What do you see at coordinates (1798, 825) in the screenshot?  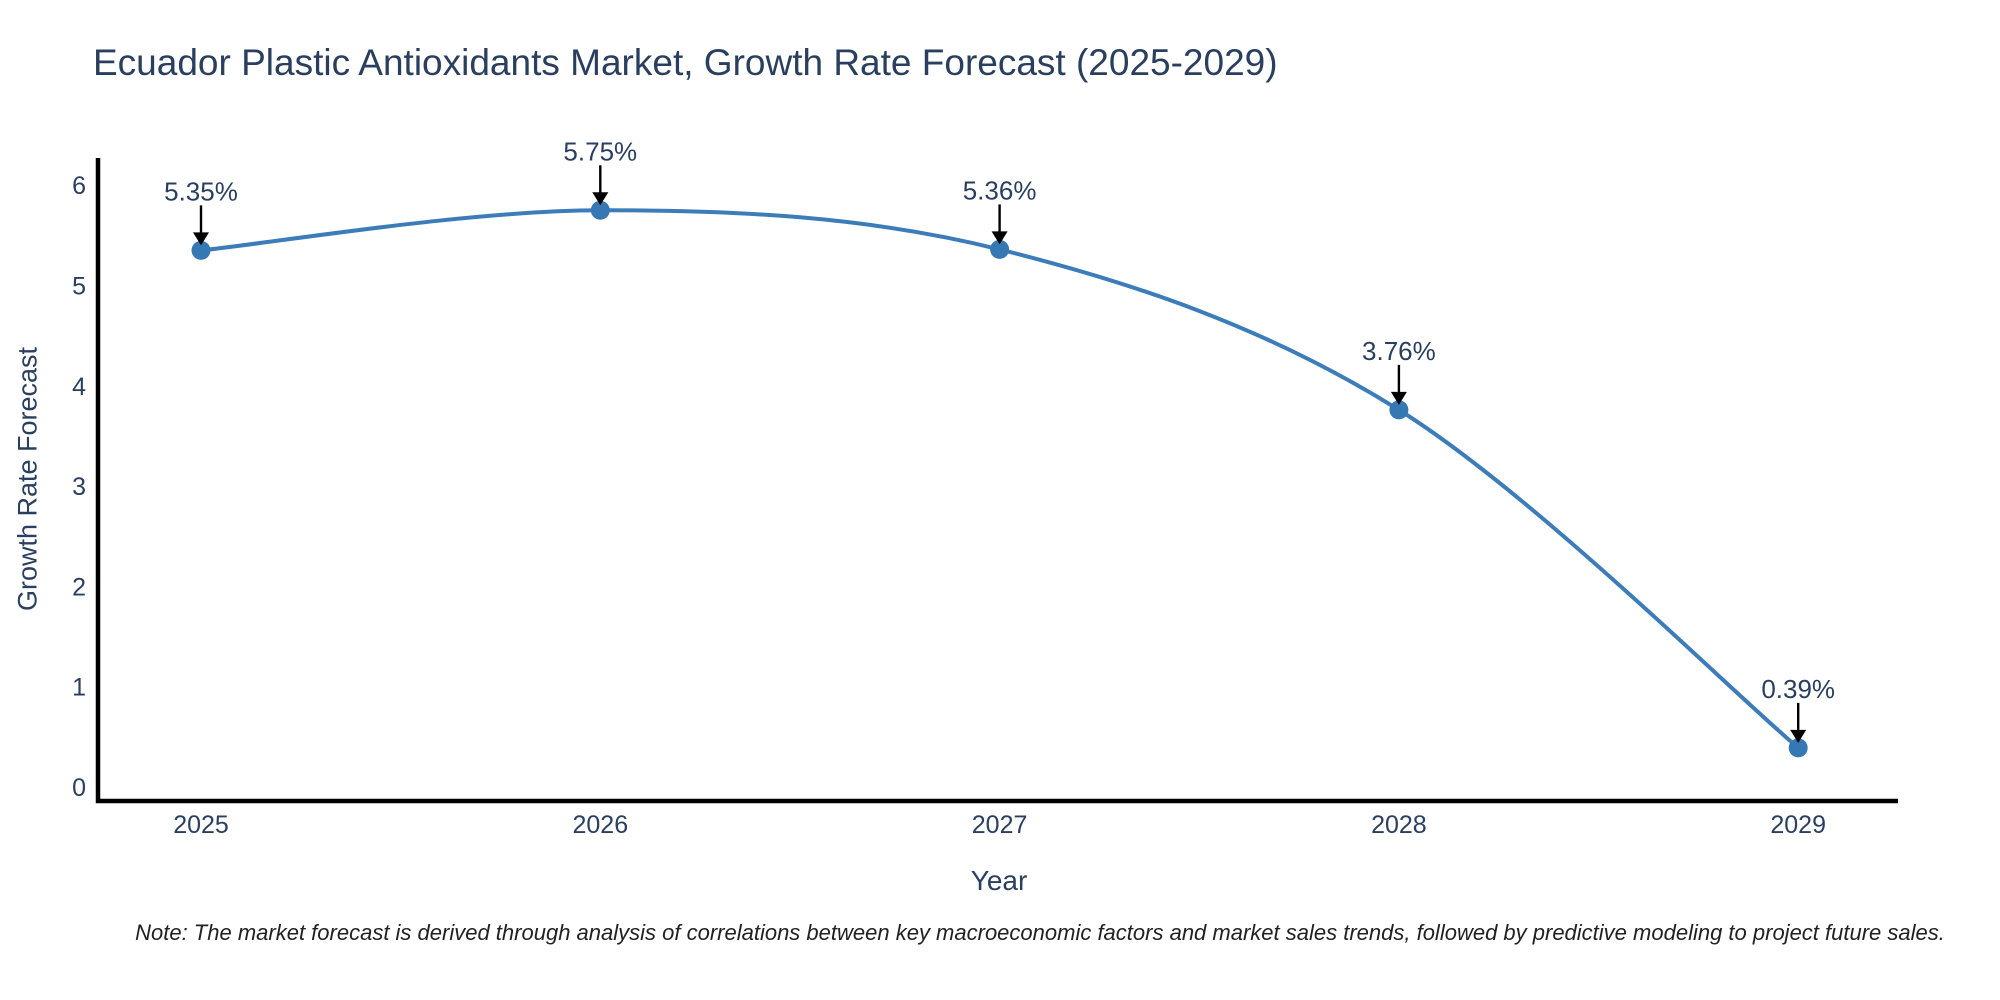 I see `x-tick-label: 2029` at bounding box center [1798, 825].